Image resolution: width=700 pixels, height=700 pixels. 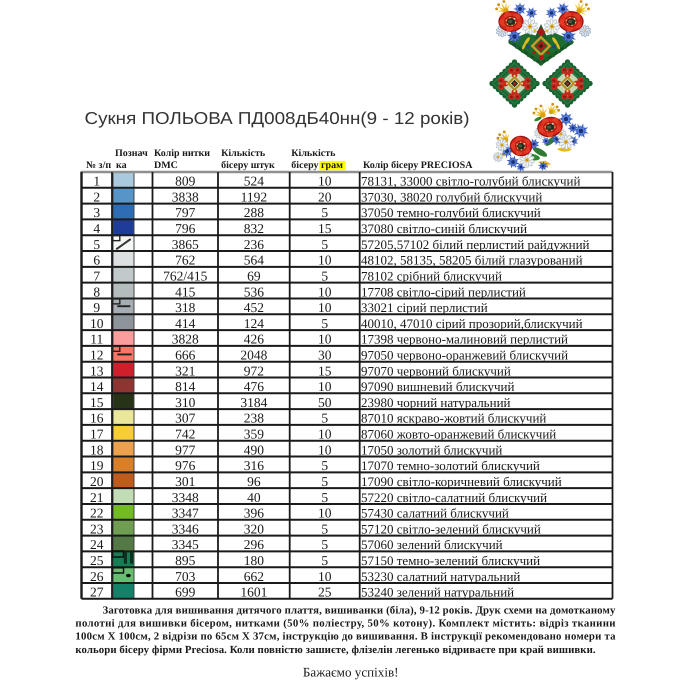 What do you see at coordinates (453, 418) in the screenshot?
I see `svg-text: 87010 яскраво-жовтий блискучий` at bounding box center [453, 418].